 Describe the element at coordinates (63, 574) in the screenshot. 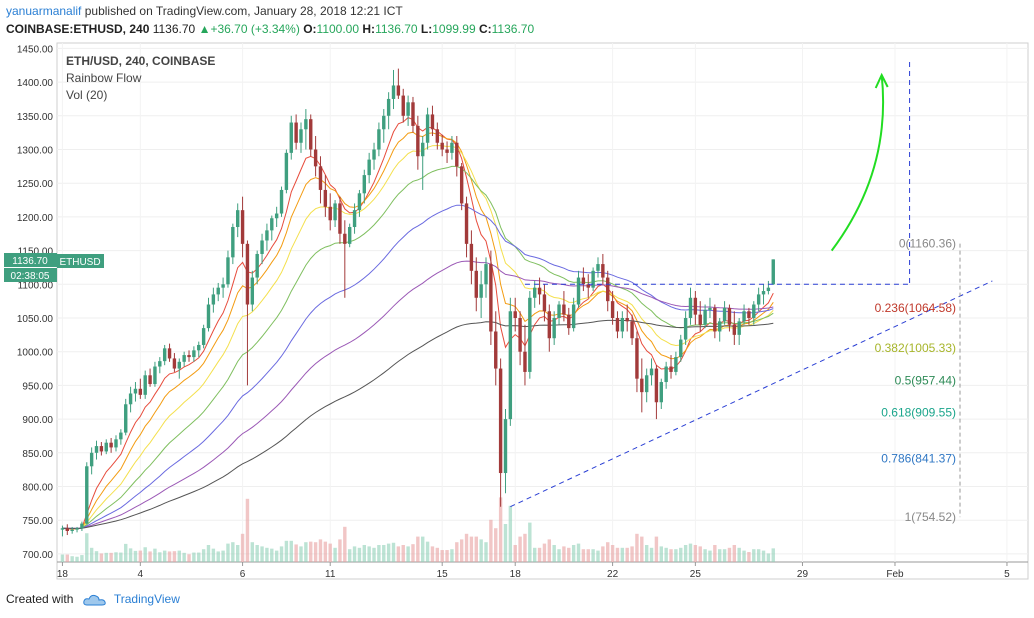

I see `x-tick-label: 18` at that location.